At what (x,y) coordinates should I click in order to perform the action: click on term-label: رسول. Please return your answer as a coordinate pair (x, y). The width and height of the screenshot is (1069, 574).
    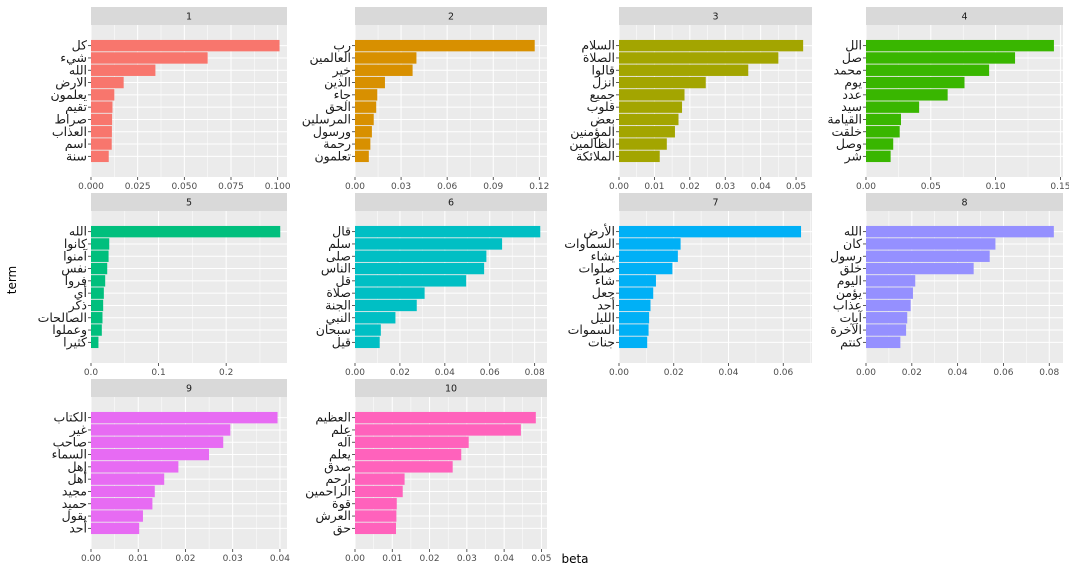
    Looking at the image, I should click on (846, 256).